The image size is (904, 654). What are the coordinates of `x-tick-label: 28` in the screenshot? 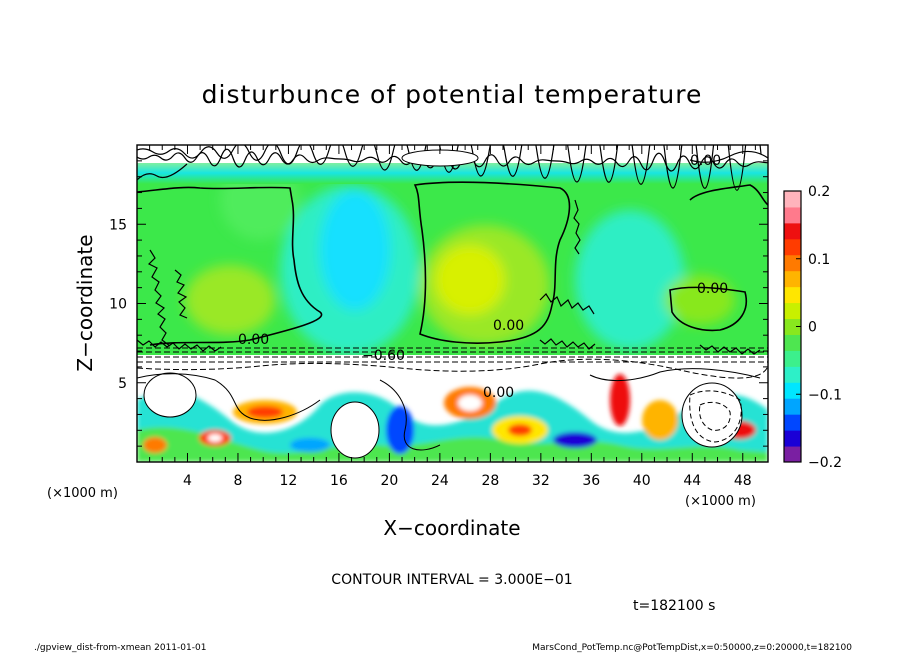 It's located at (490, 481).